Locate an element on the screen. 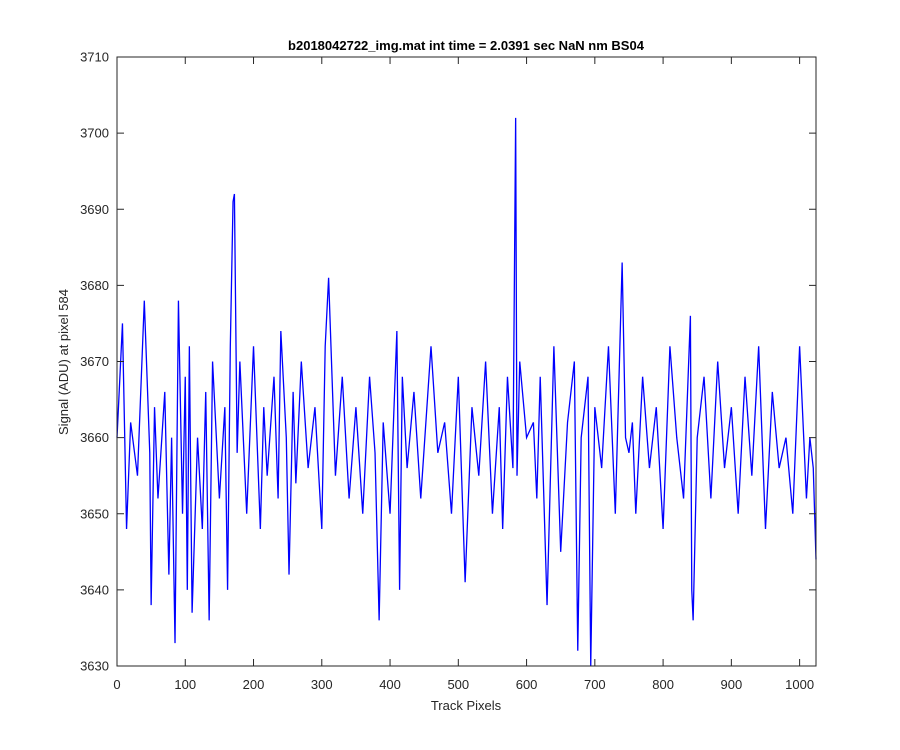 The width and height of the screenshot is (900, 750). x-axis-label: Track Pixels is located at coordinates (466, 705).